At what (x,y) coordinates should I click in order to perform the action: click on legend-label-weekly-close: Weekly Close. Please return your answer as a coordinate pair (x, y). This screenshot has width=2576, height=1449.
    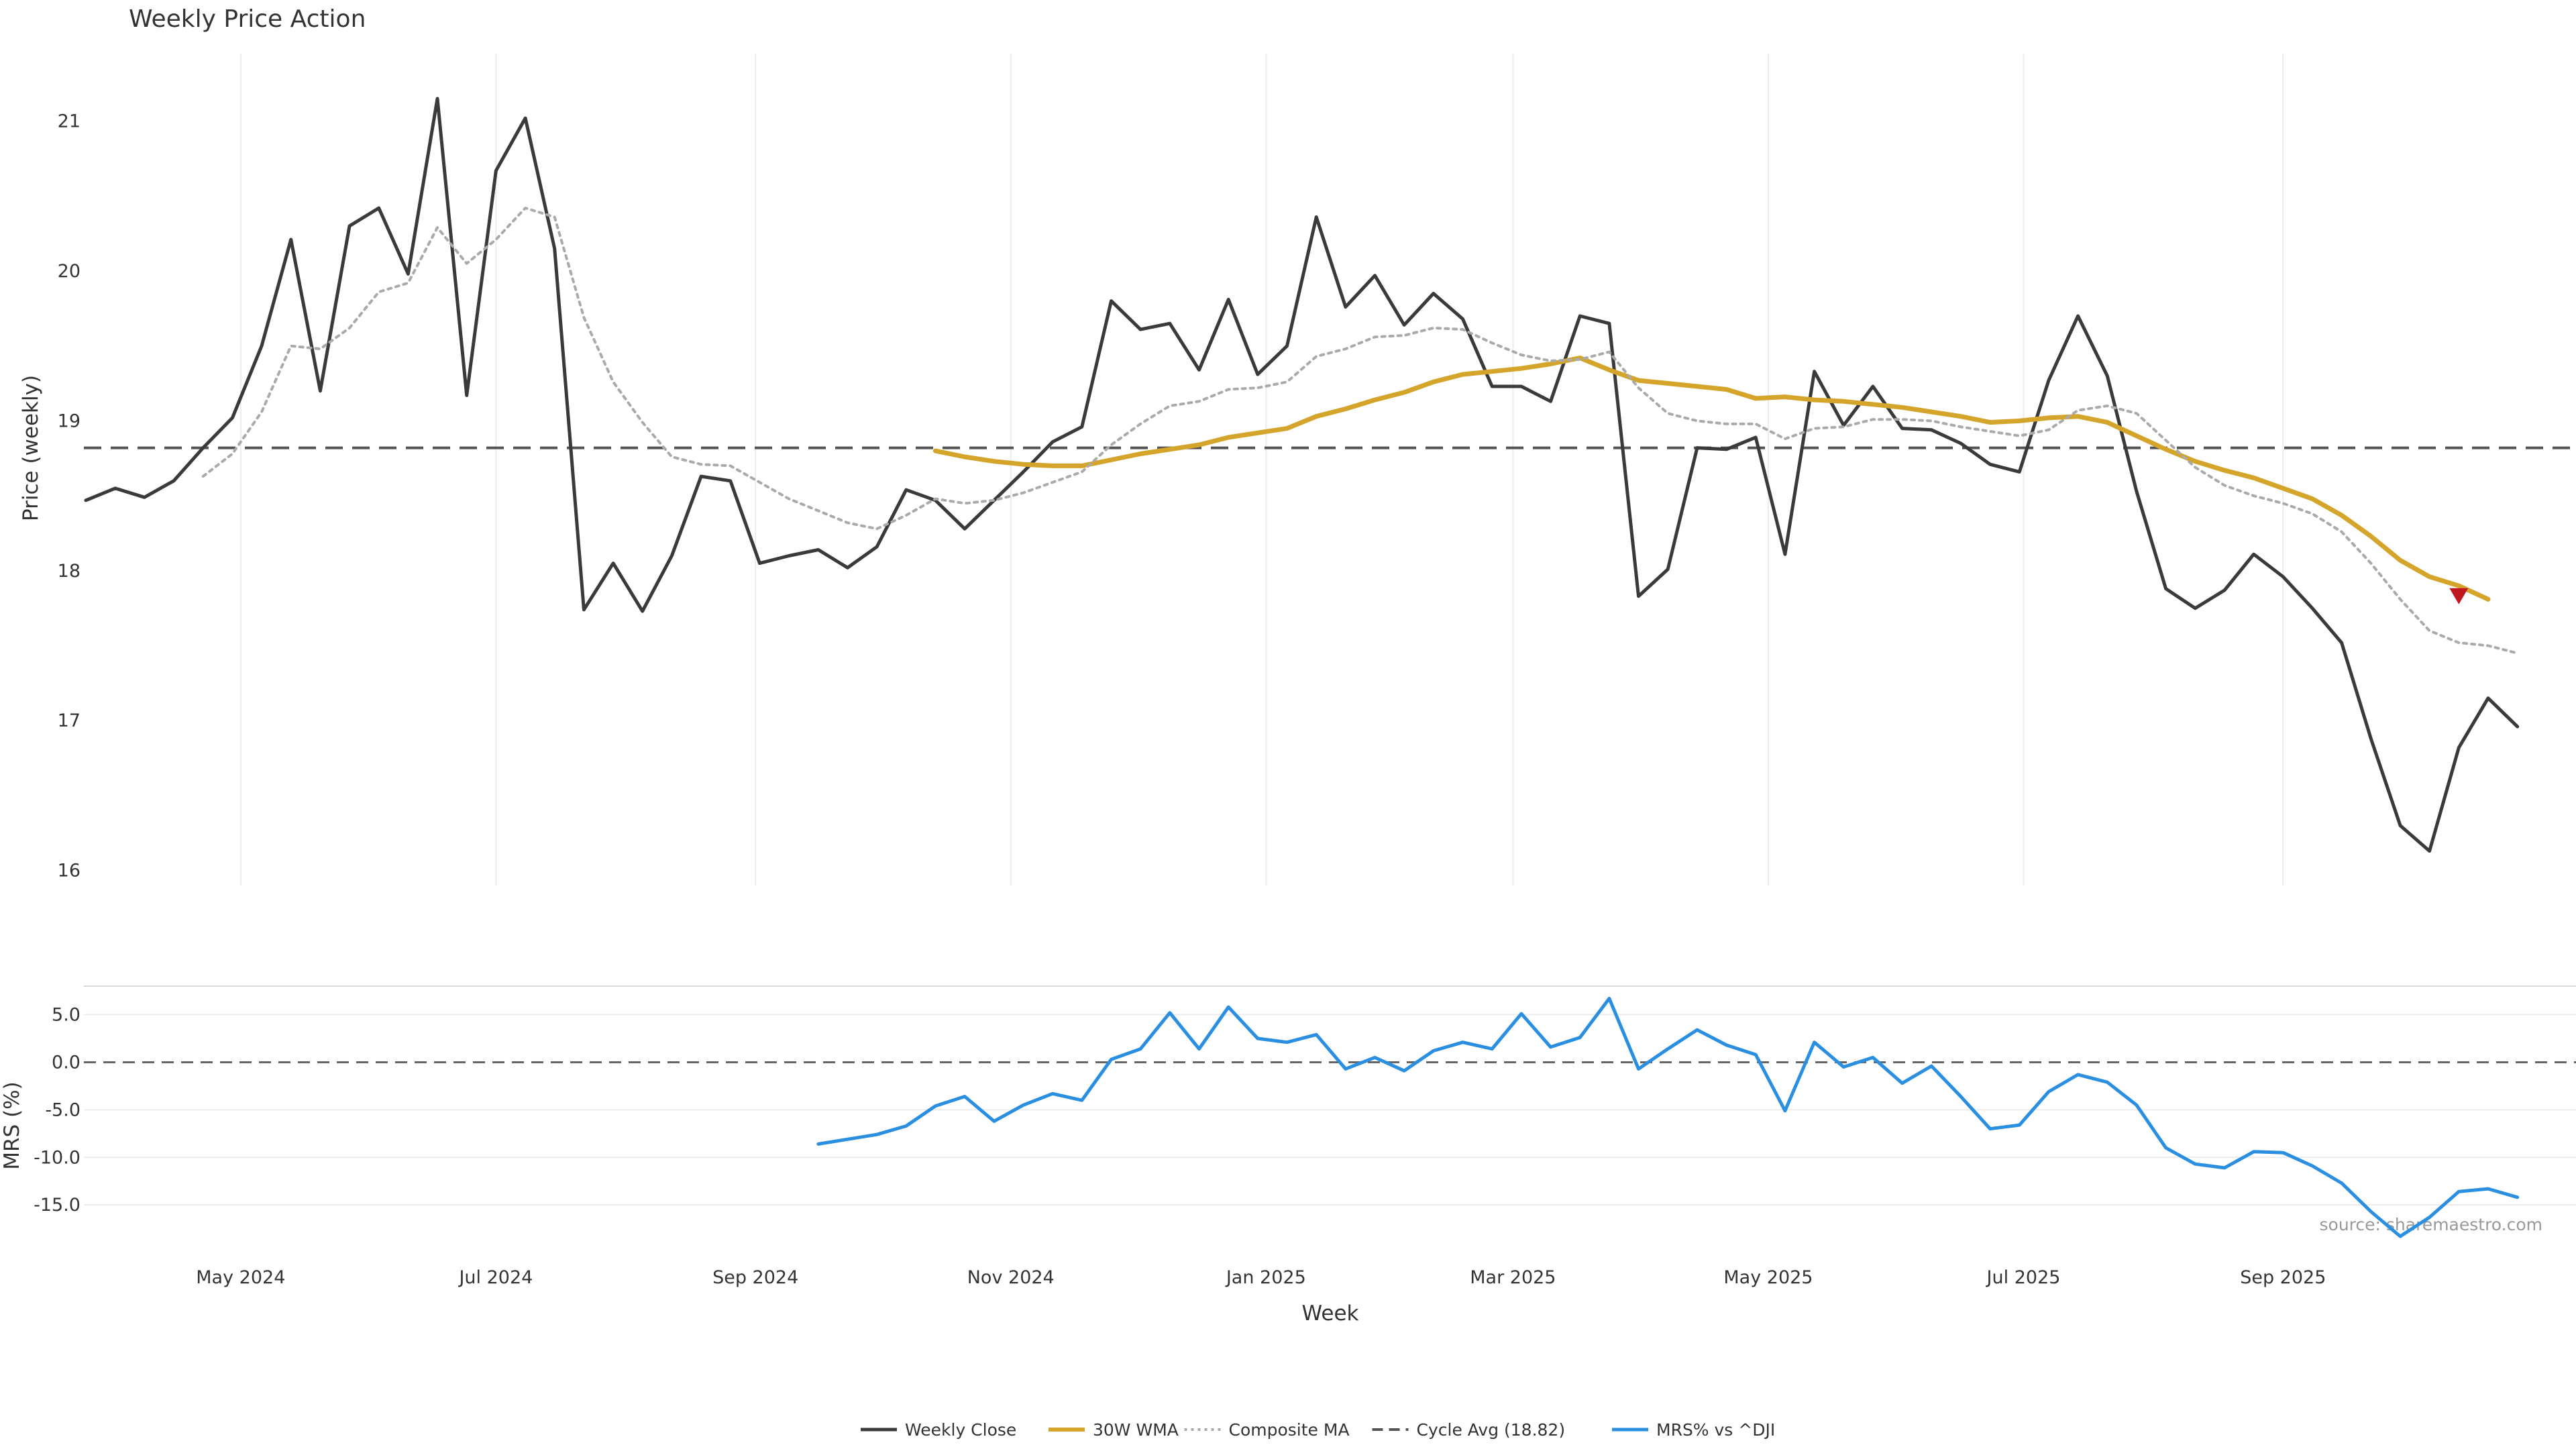
    Looking at the image, I should click on (960, 1430).